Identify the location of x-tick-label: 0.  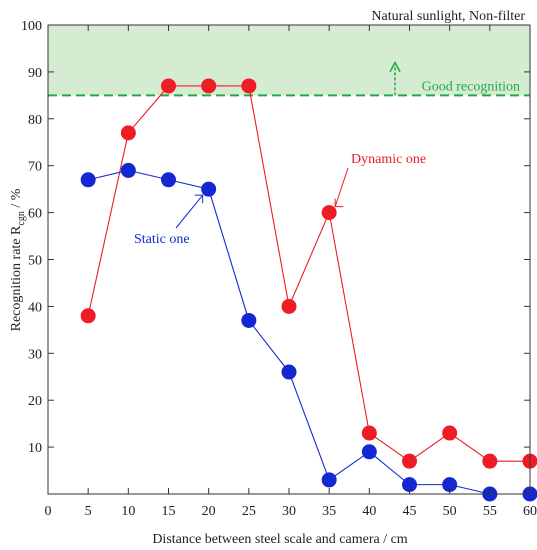
(48, 511).